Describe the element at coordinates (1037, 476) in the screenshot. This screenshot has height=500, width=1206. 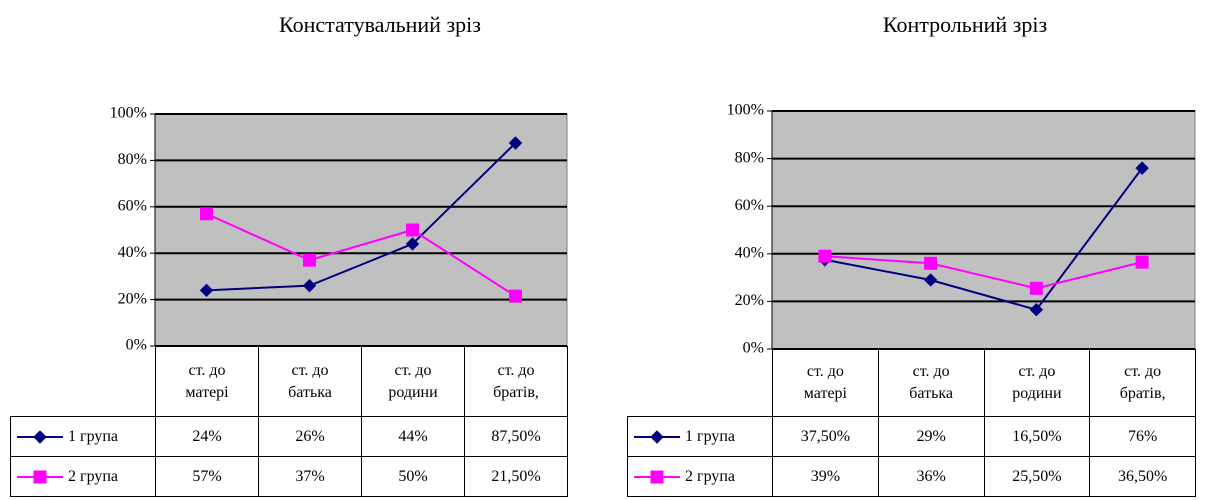
I see `value-cell: 25,50%` at that location.